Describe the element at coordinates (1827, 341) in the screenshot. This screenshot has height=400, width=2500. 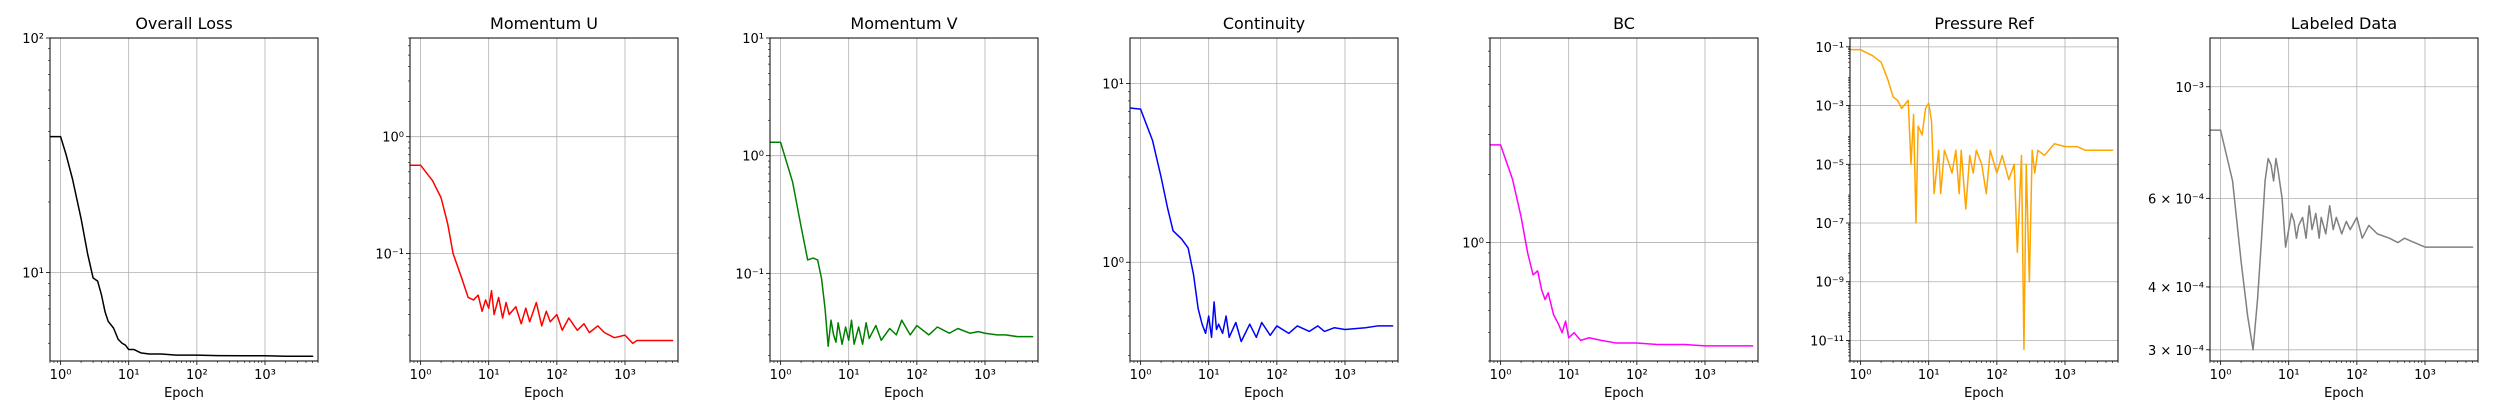
I see `y-tick-label: 10⁻¹¹` at that location.